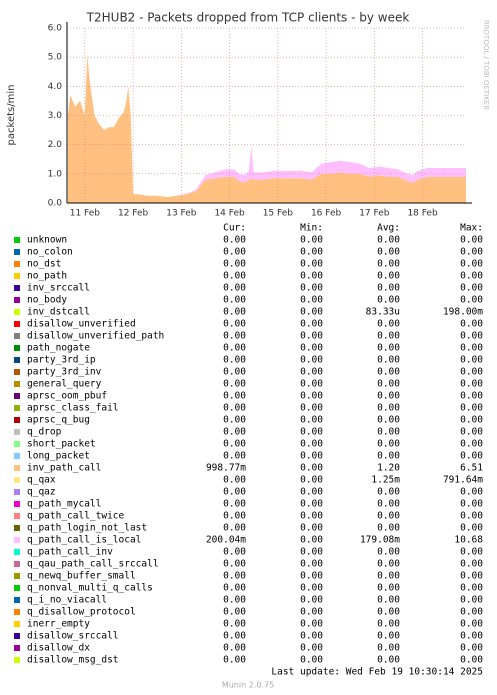  I want to click on legend-name: disallow_dx, so click(58, 648).